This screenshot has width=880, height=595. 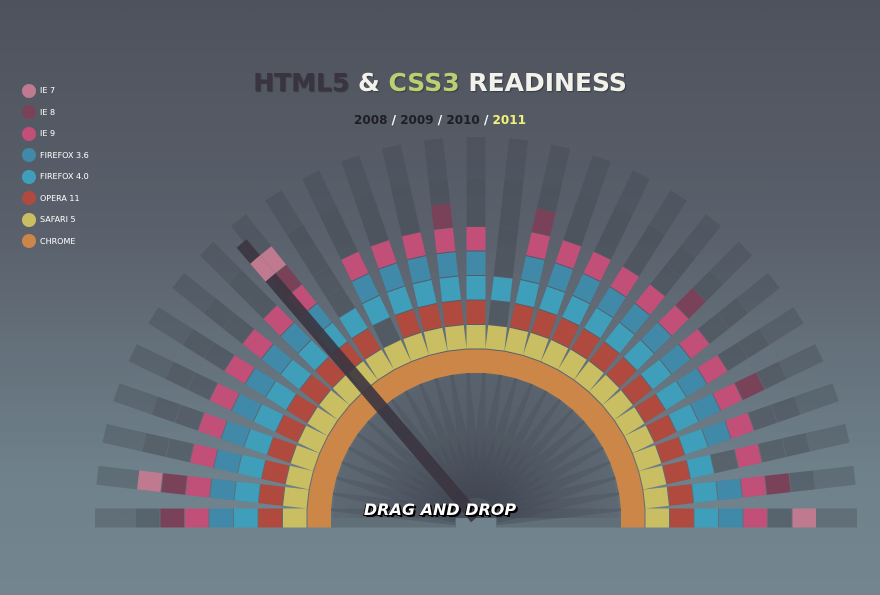 I want to click on legend-item-firefox-4-0: FIREFOX 4.0, so click(x=55, y=177).